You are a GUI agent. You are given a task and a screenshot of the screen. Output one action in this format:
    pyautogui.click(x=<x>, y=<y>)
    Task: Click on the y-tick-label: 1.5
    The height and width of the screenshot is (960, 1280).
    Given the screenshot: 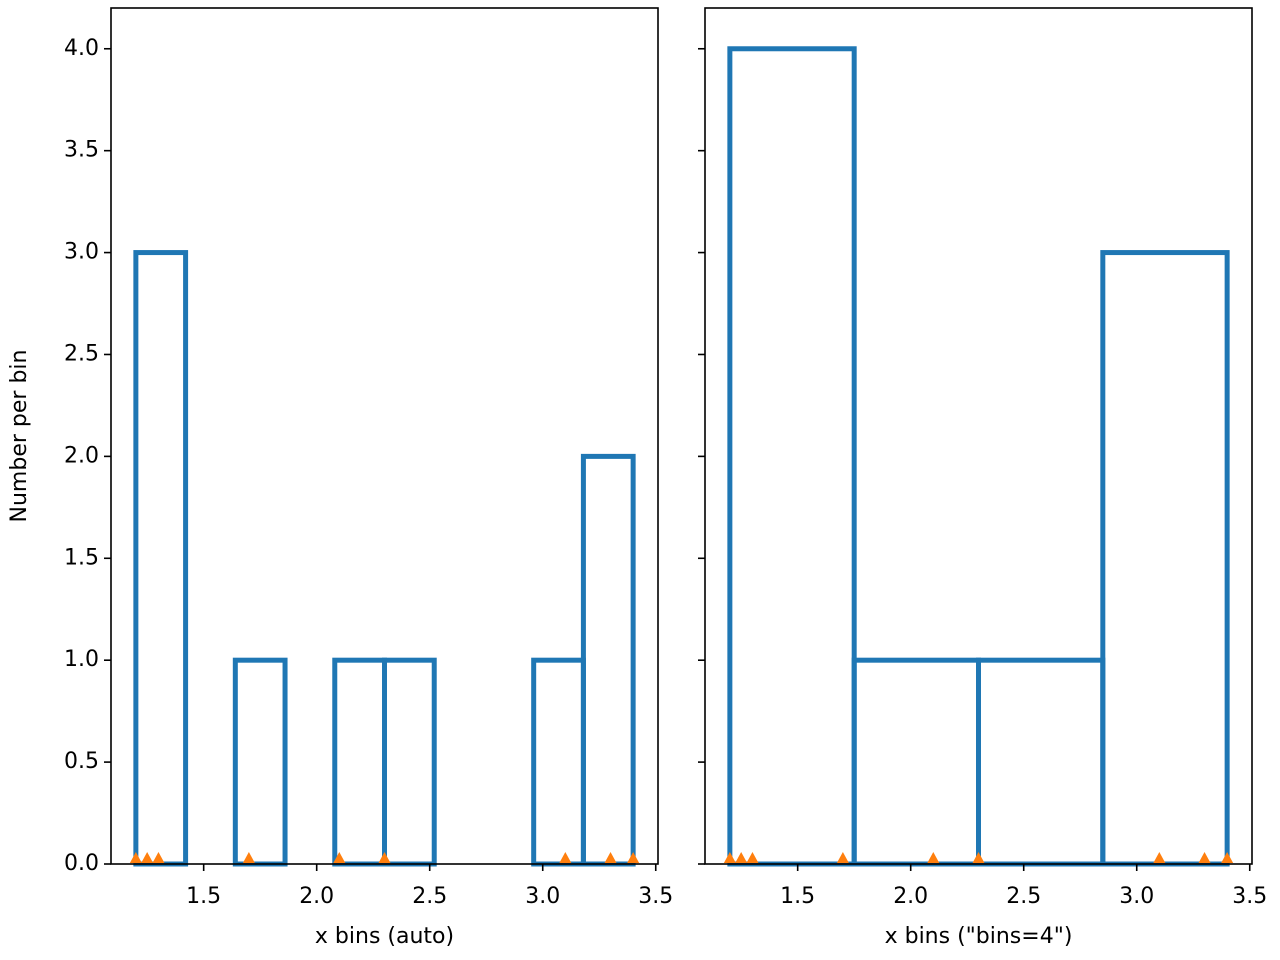 What is the action you would take?
    pyautogui.click(x=81, y=557)
    